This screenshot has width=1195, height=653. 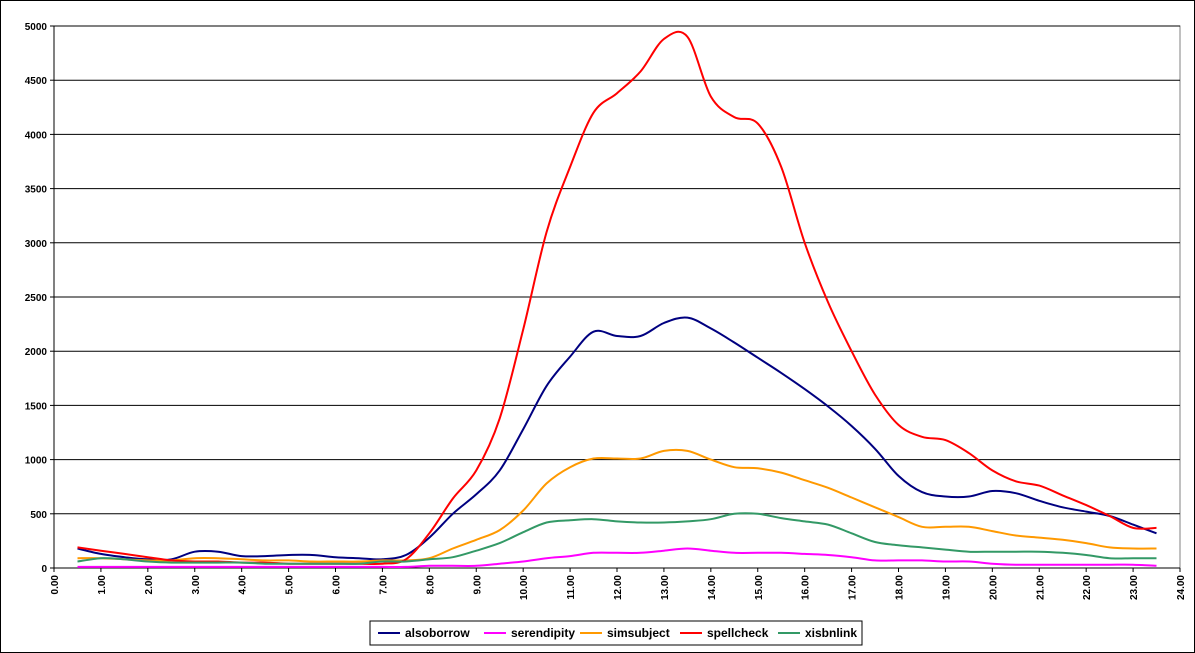 I want to click on x-tick-label: 22.00, so click(x=1087, y=587).